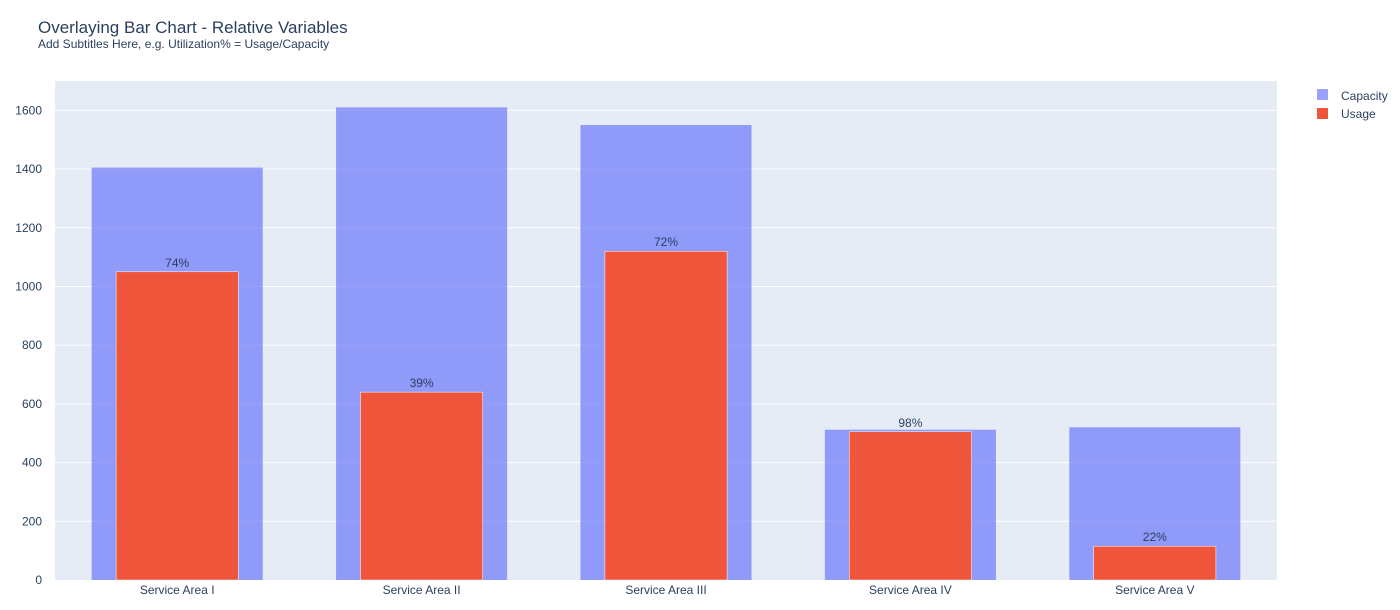  Describe the element at coordinates (1154, 590) in the screenshot. I see `x-tick-label: Service Area V` at that location.